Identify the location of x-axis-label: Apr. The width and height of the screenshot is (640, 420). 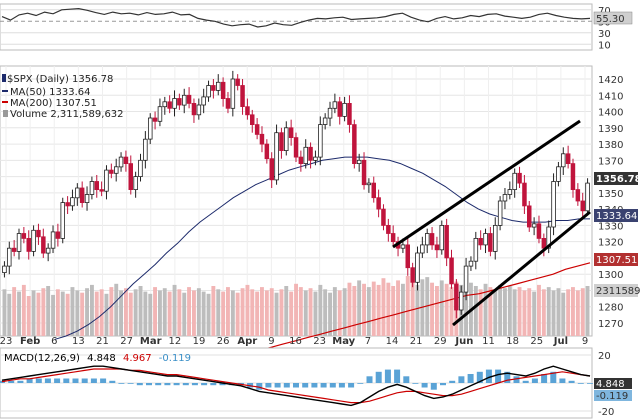
(247, 341).